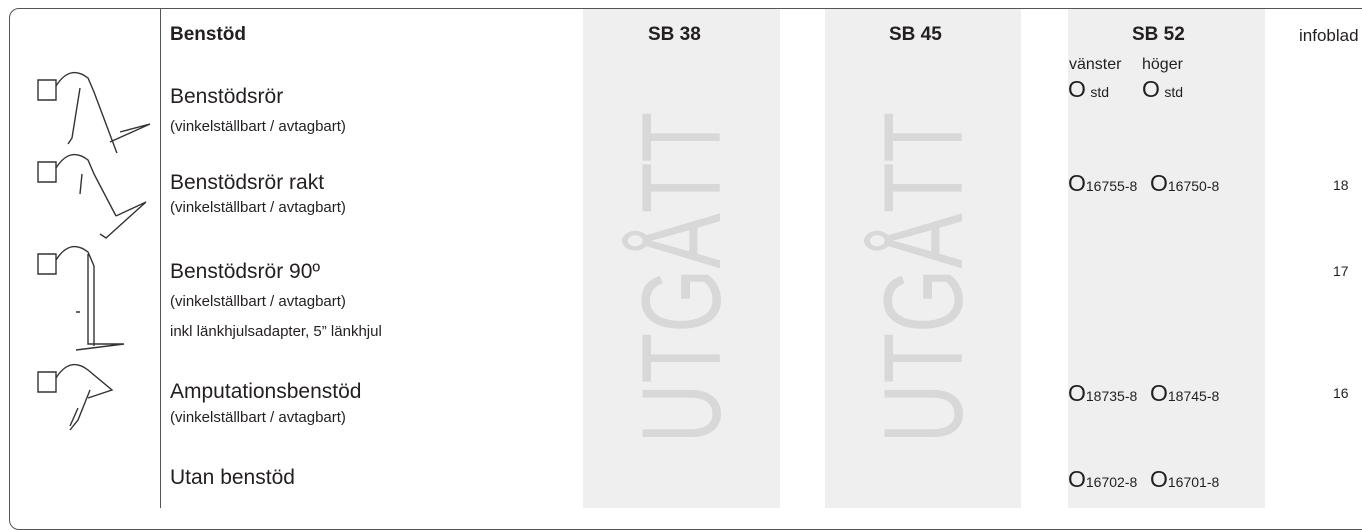 This screenshot has height=530, width=1362. Describe the element at coordinates (1329, 35) in the screenshot. I see `column-header: infoblad` at that location.